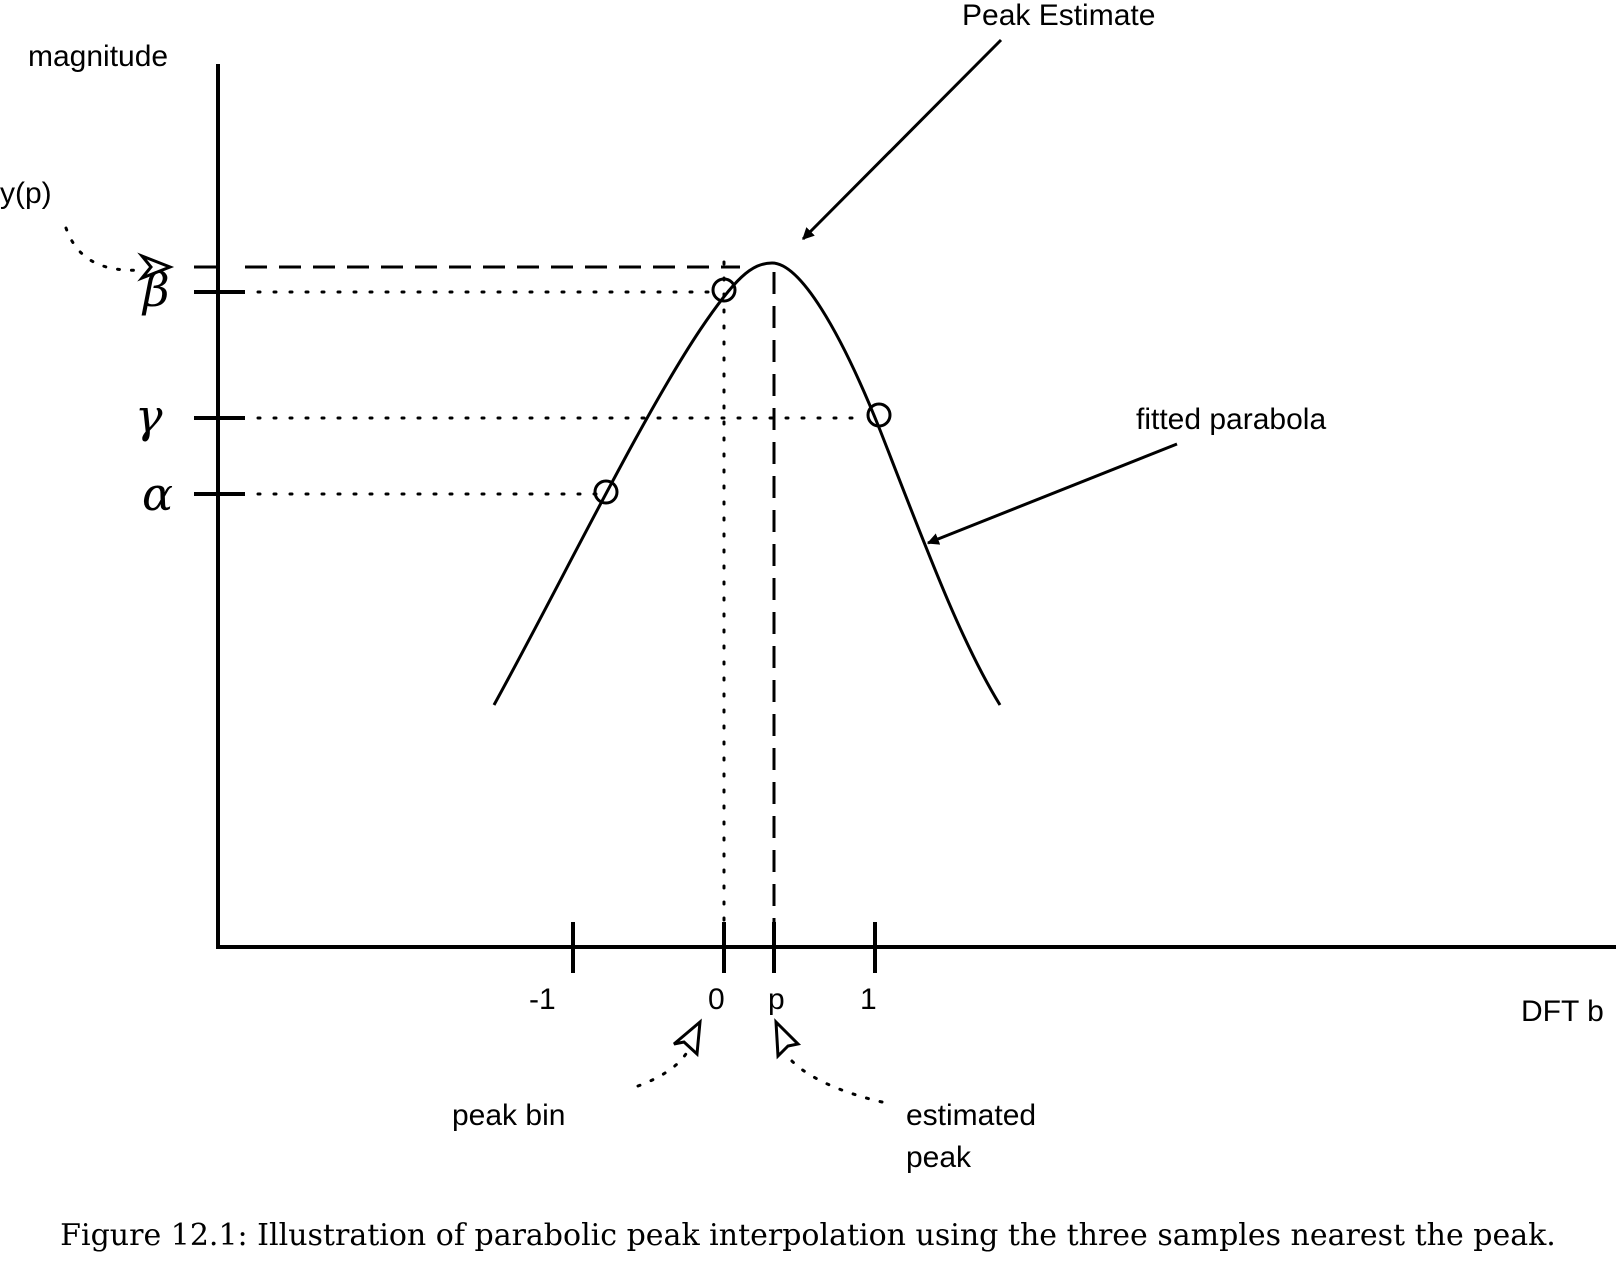 This screenshot has height=1262, width=1616. I want to click on sample-point-beta, so click(724, 290).